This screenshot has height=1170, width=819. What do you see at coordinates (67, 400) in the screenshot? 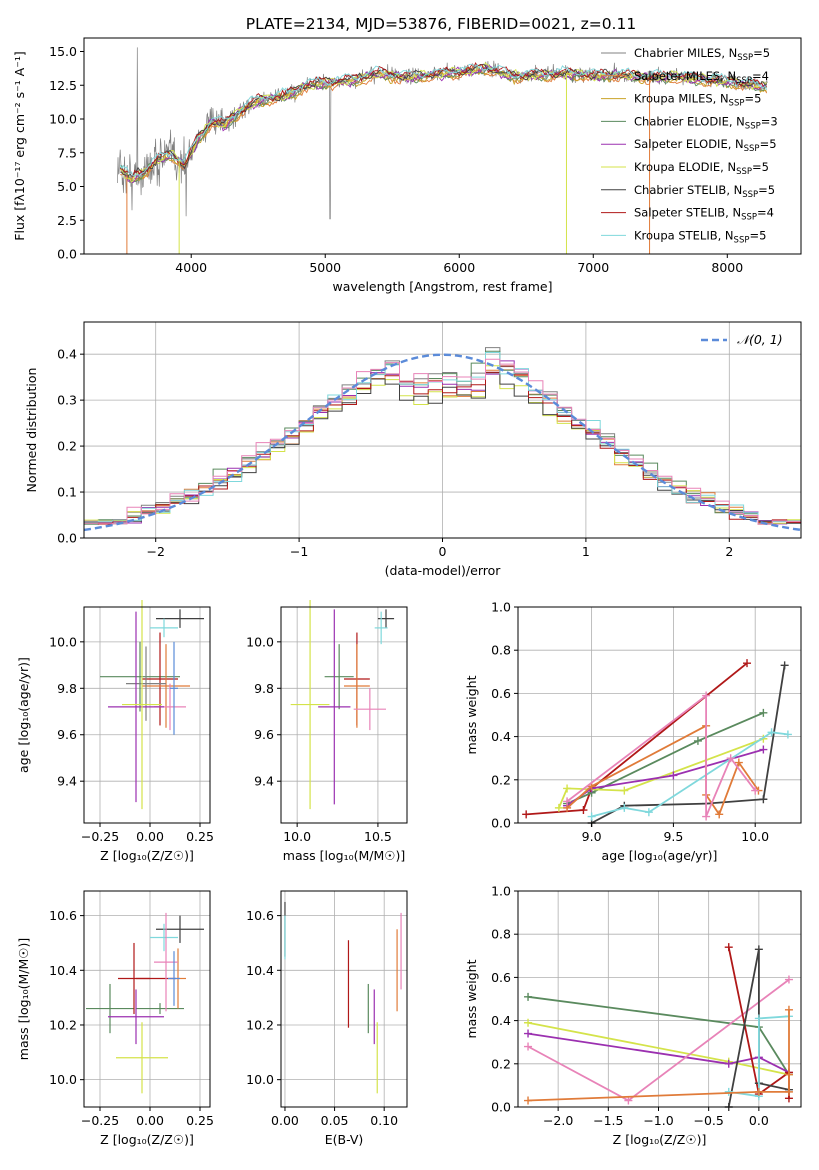
I see `y-tick-label: 0.3` at bounding box center [67, 400].